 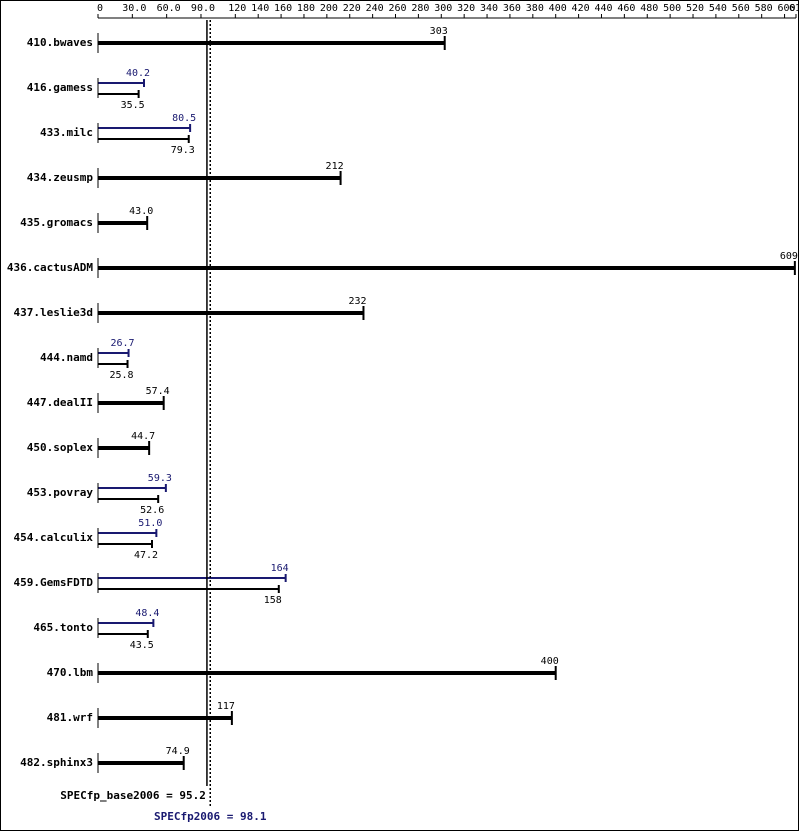 What do you see at coordinates (56, 762) in the screenshot?
I see `category-label: 482.sphinx3` at bounding box center [56, 762].